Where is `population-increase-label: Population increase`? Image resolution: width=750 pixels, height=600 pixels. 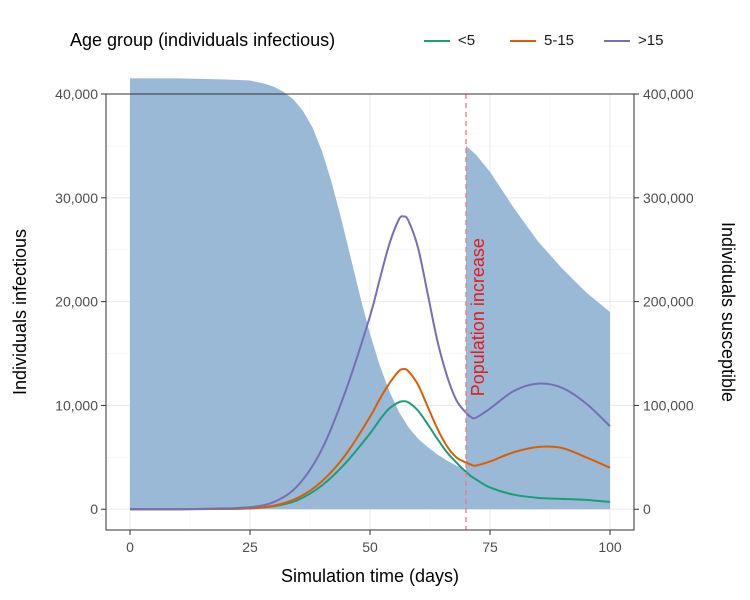
population-increase-label: Population increase is located at coordinates (478, 317).